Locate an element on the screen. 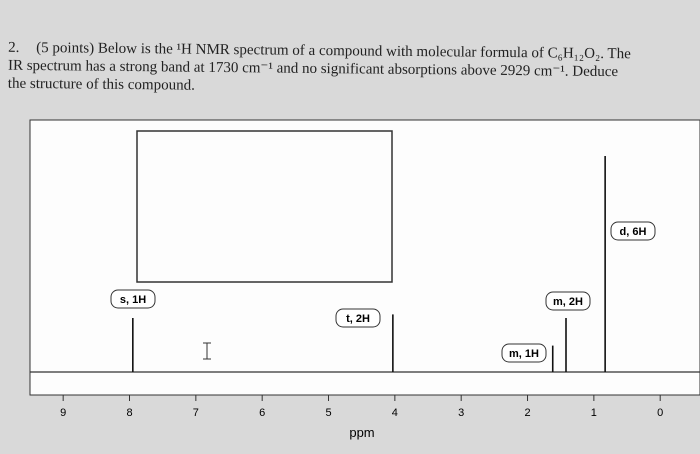 The width and height of the screenshot is (700, 454). peak-label: t, 2H is located at coordinates (358, 318).